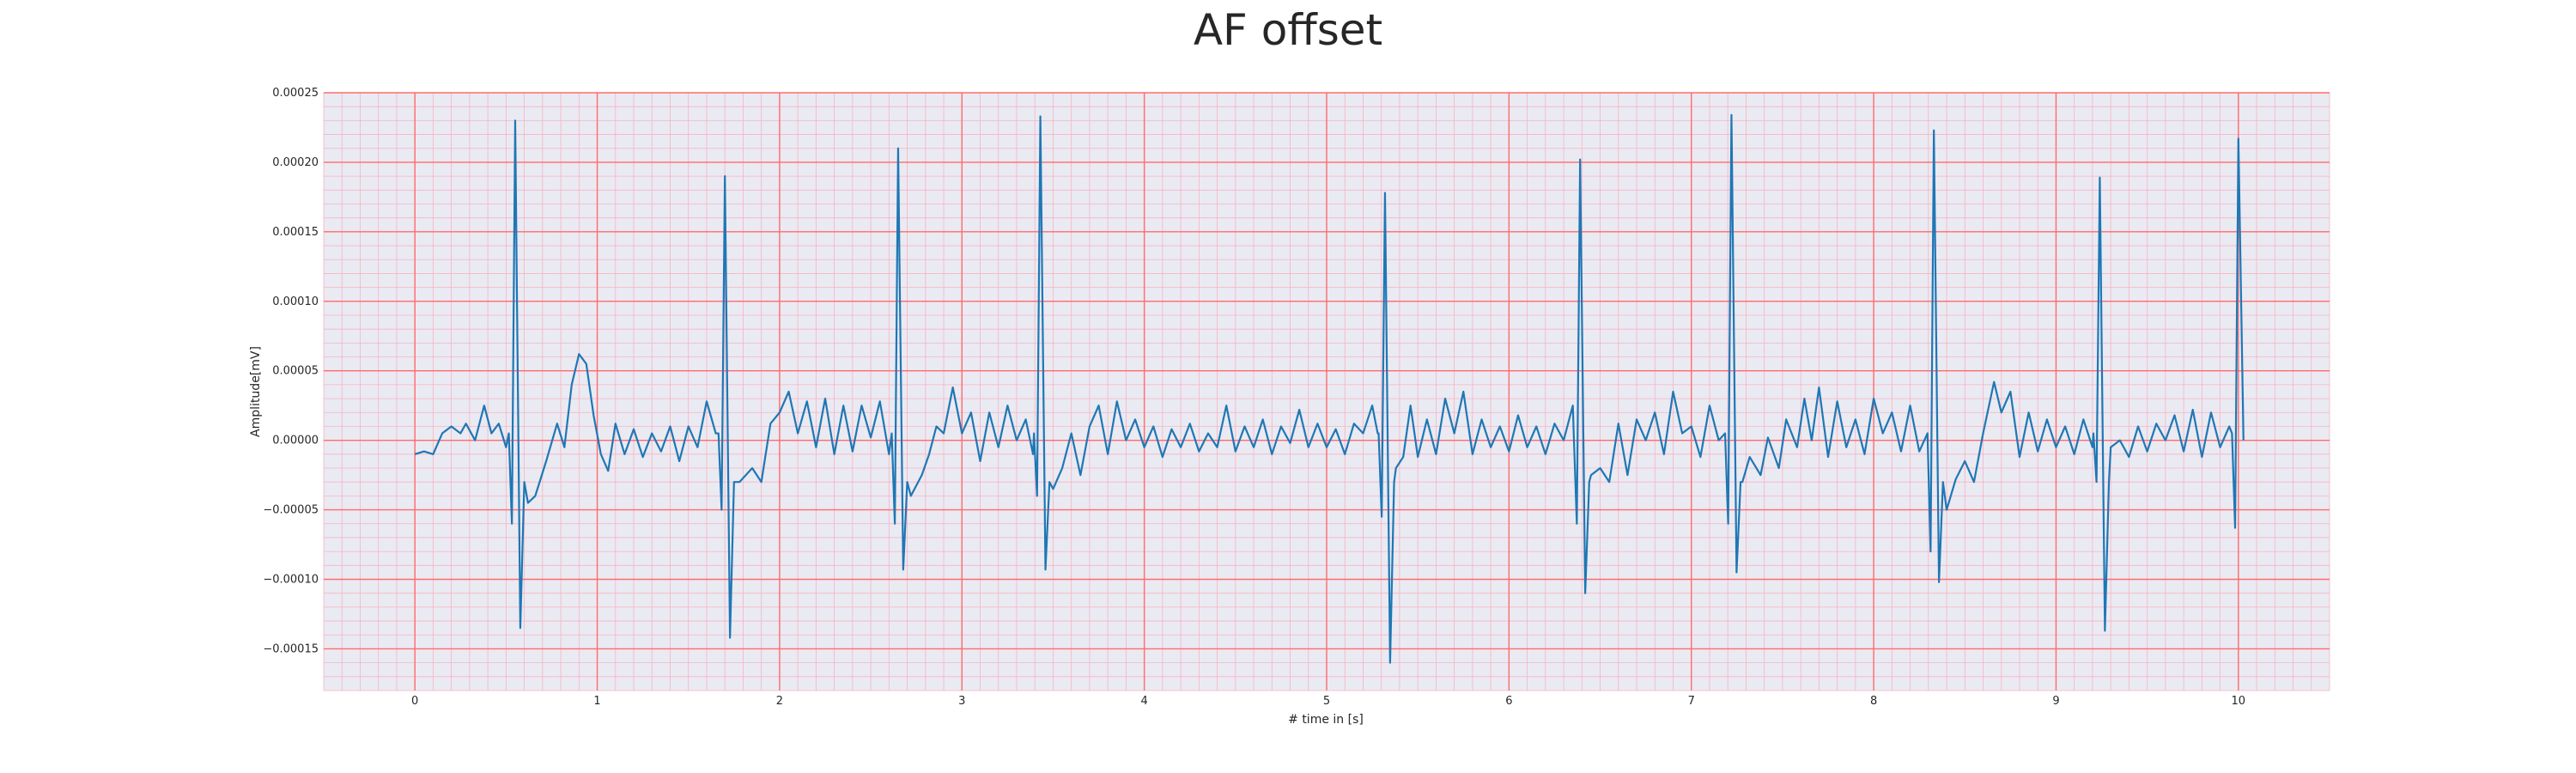 The height and width of the screenshot is (773, 2576). I want to click on y-axis-label: Amplitude[mV], so click(256, 391).